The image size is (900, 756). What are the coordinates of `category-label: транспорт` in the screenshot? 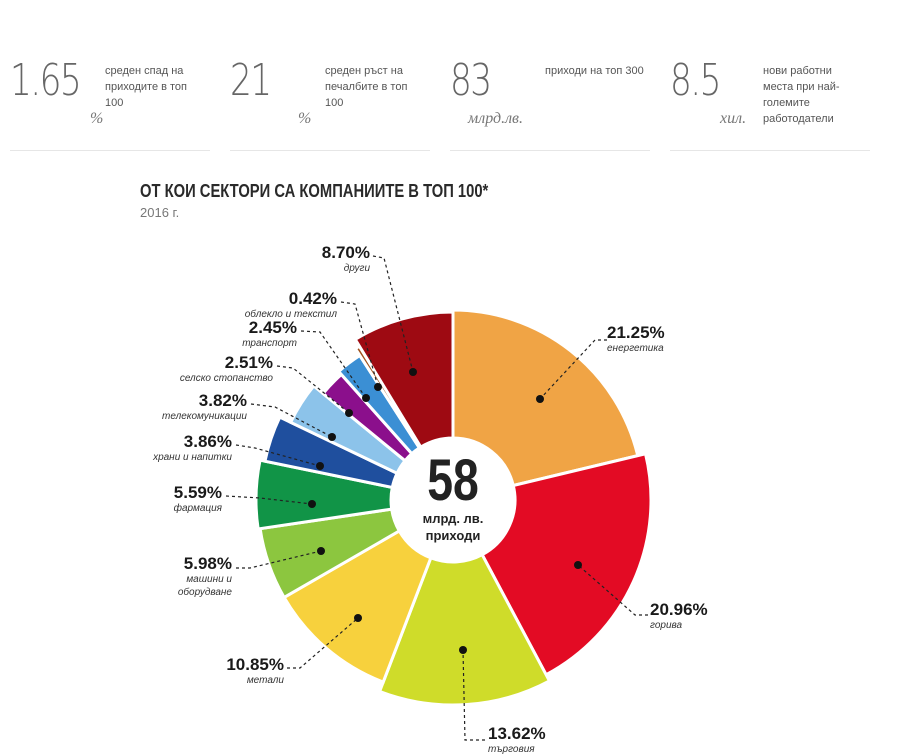 It's located at (269, 343).